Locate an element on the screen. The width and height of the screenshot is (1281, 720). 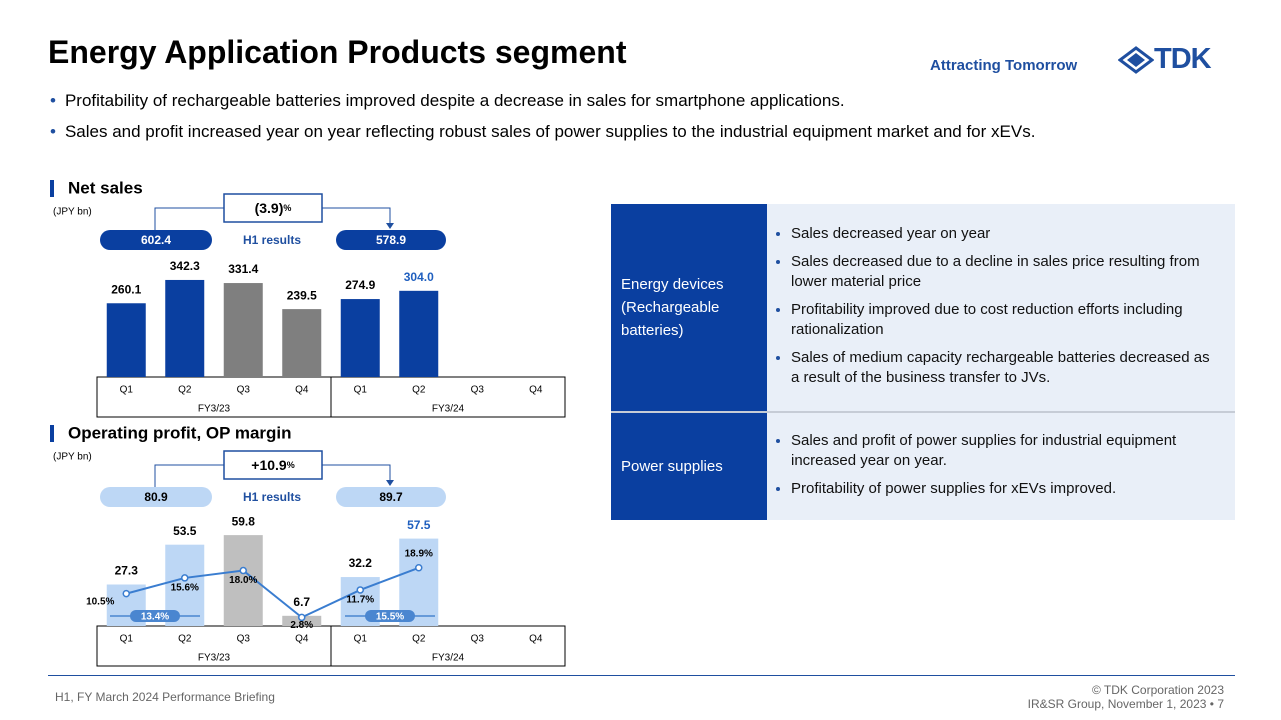
bar-label: 260.1 is located at coordinates (126, 289).